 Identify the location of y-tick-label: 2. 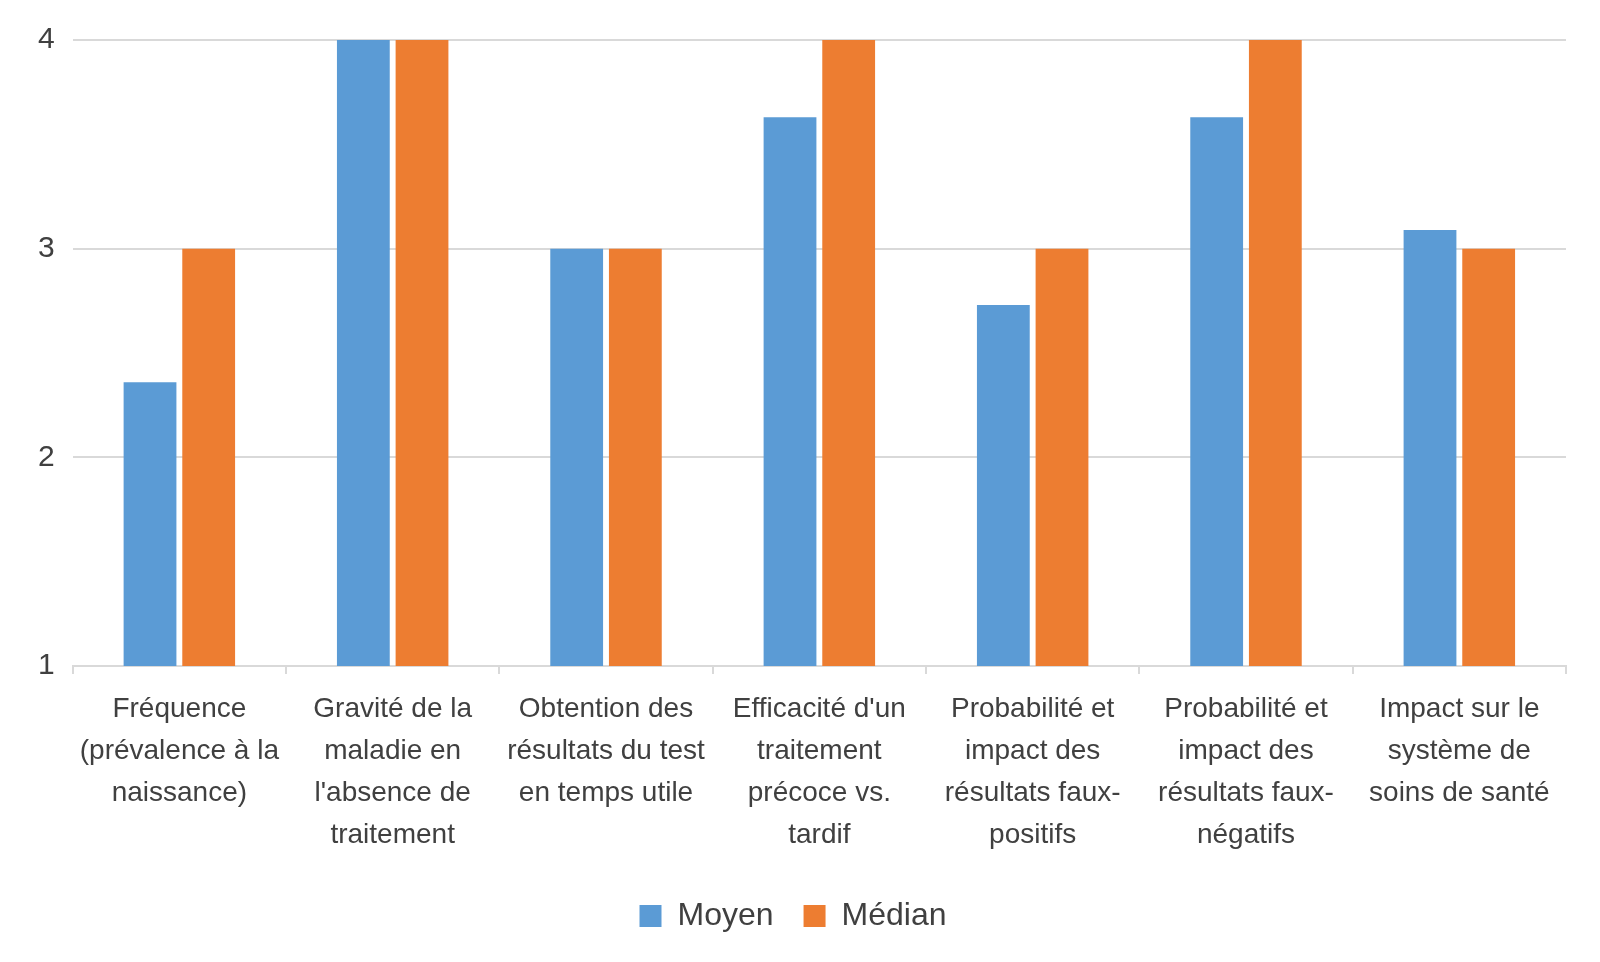
(46, 455).